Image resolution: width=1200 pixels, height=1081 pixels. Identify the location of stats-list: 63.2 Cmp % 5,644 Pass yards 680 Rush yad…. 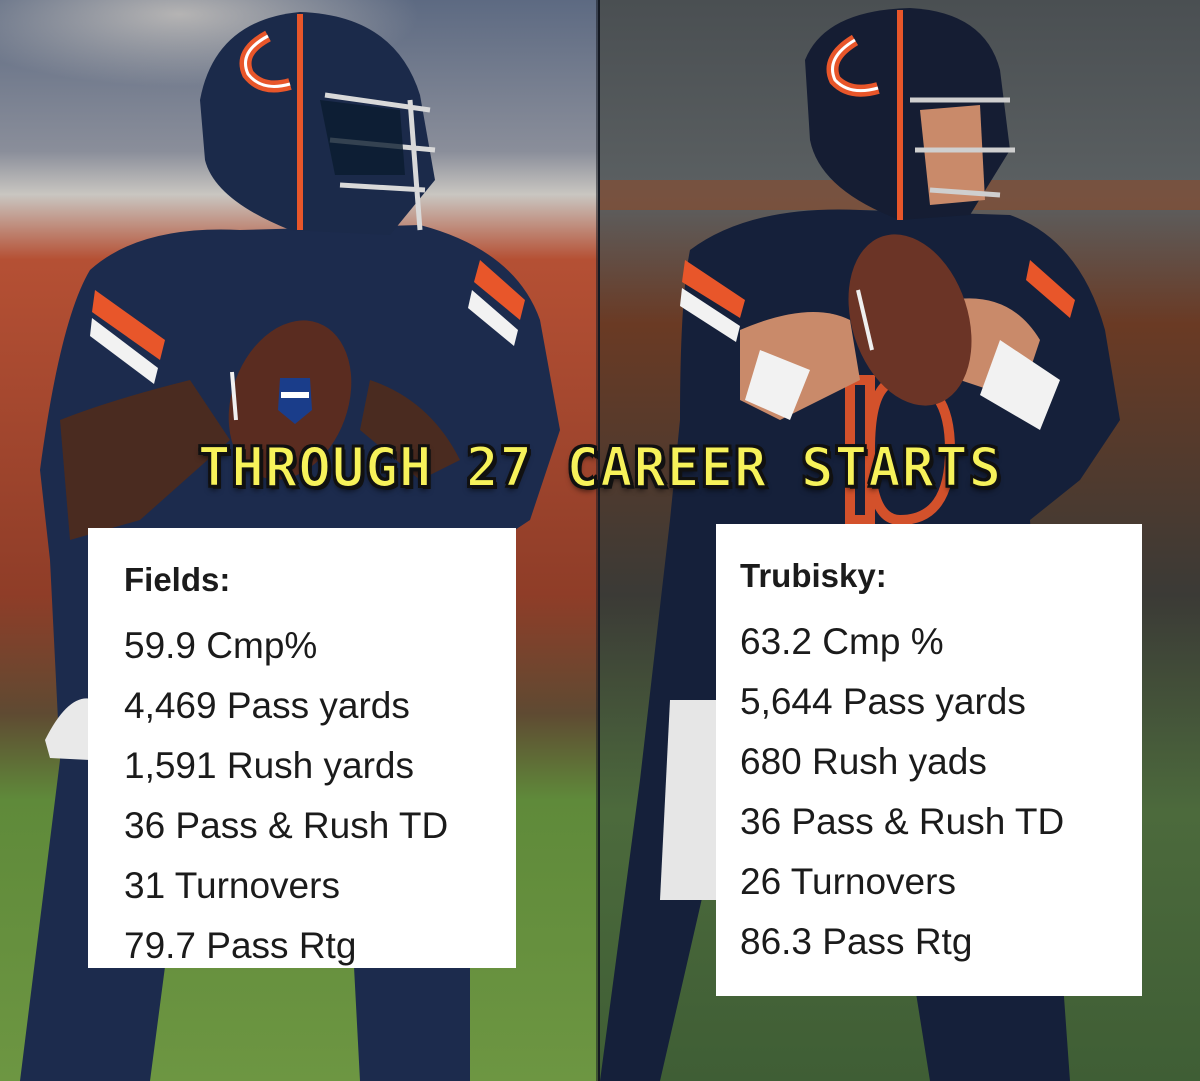
(941, 792).